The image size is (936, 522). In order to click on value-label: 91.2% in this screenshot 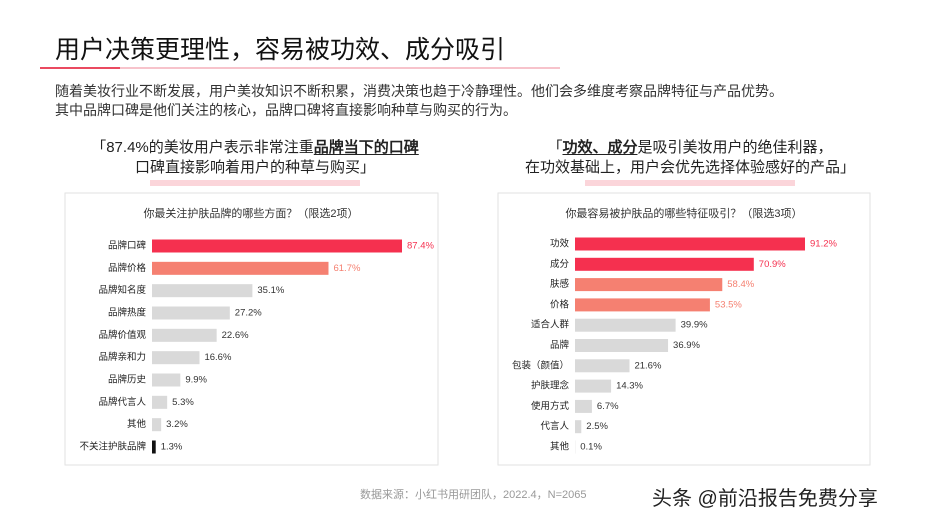, I will do `click(823, 244)`.